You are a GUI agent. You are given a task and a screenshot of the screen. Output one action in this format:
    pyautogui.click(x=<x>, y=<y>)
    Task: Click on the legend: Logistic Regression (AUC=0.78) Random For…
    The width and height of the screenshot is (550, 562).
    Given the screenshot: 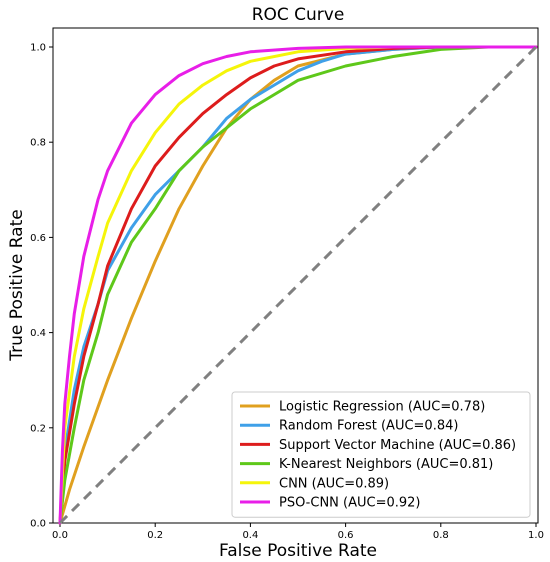 What is the action you would take?
    pyautogui.click(x=381, y=454)
    